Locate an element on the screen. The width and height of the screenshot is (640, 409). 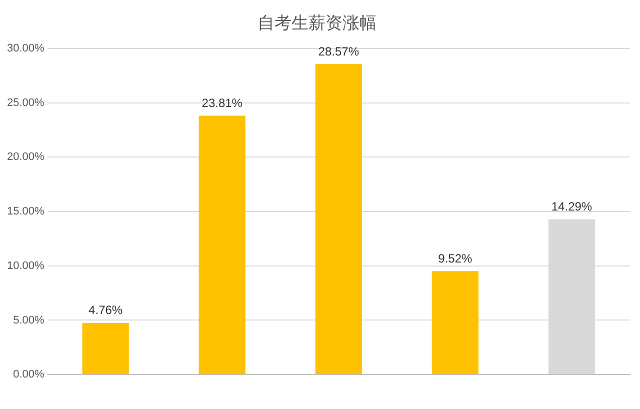
y-tick-label: 5.00% is located at coordinates (29, 320).